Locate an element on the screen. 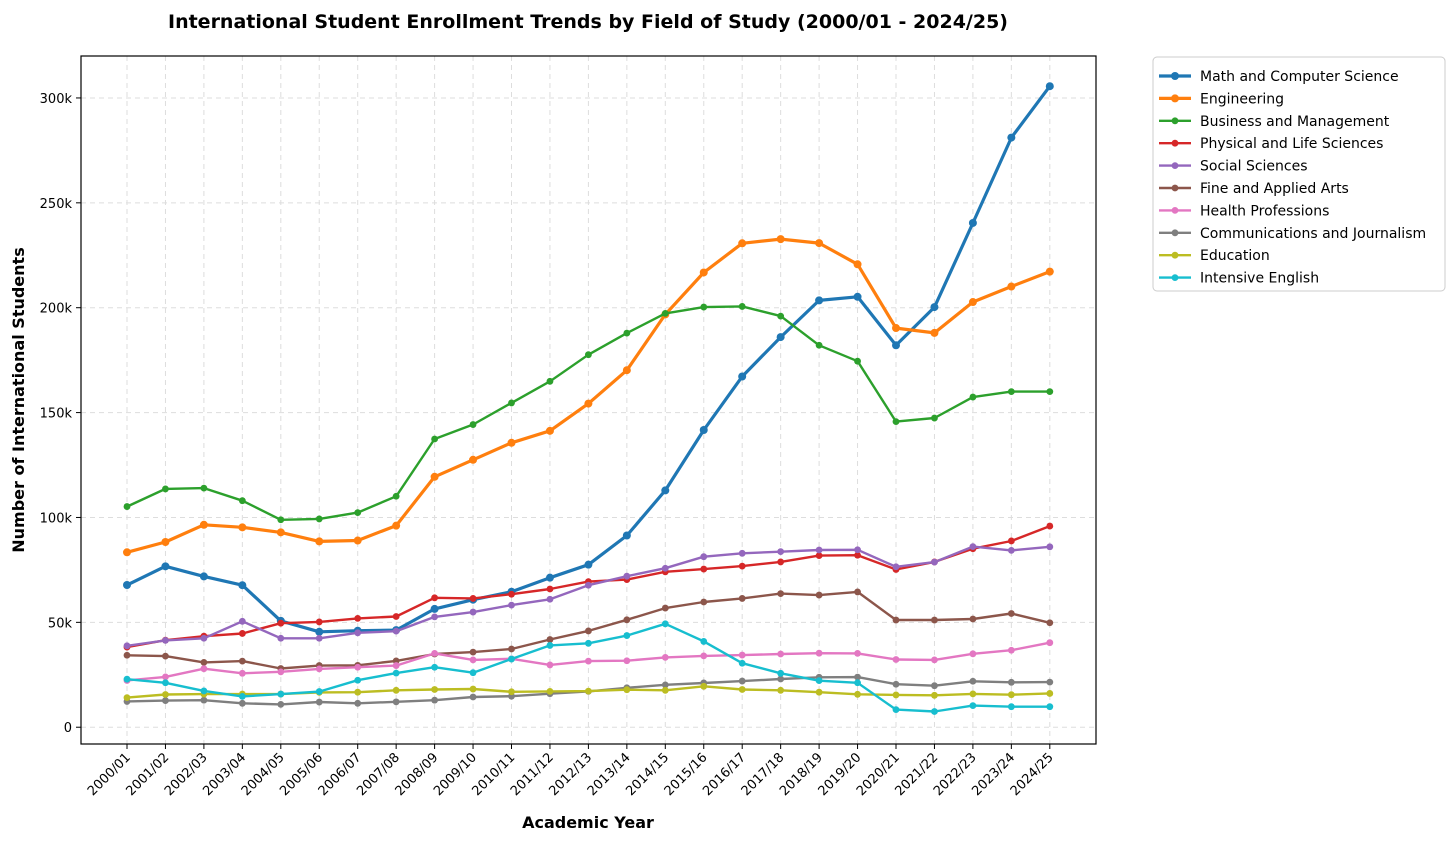 This screenshot has height=842, width=1456. legend-item: Business and Management is located at coordinates (1274, 122).